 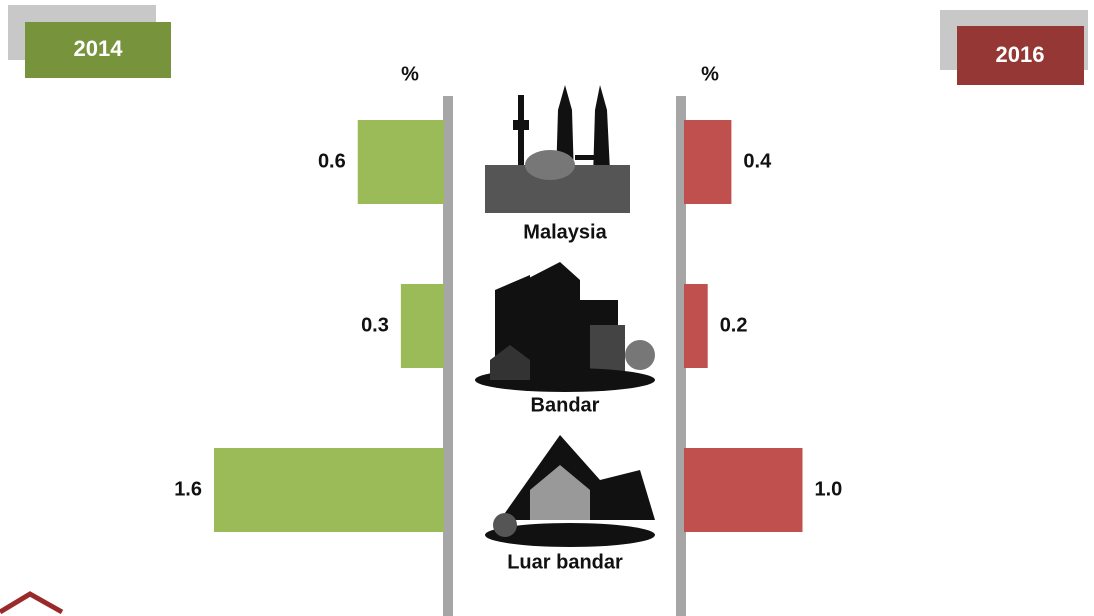 I want to click on value-label: 1.6, so click(x=188, y=489).